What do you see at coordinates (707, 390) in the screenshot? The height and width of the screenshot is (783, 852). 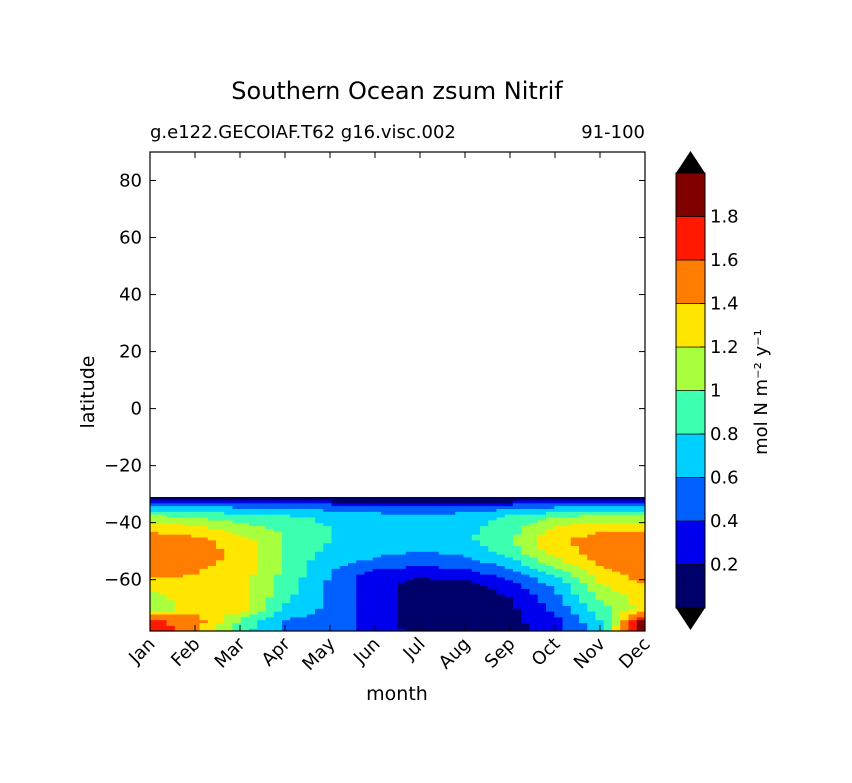 I see `colorbar: 0.20.40.60.811.21.41.61.8` at bounding box center [707, 390].